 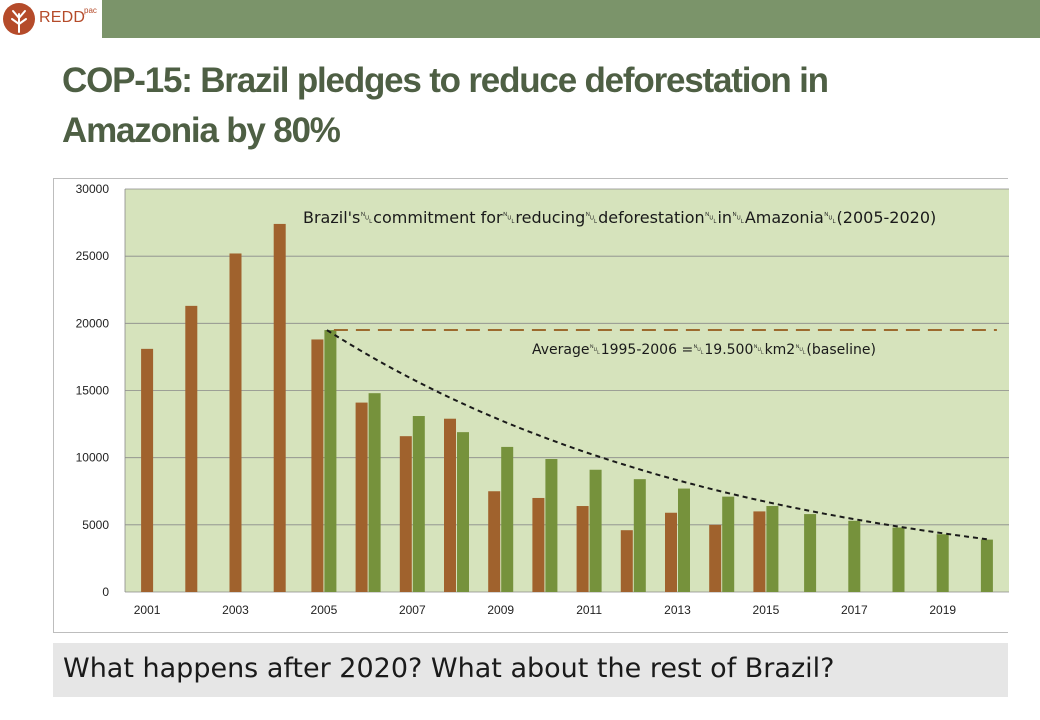 What do you see at coordinates (201, 130) in the screenshot?
I see `title-line-2: Amazonia by 80%` at bounding box center [201, 130].